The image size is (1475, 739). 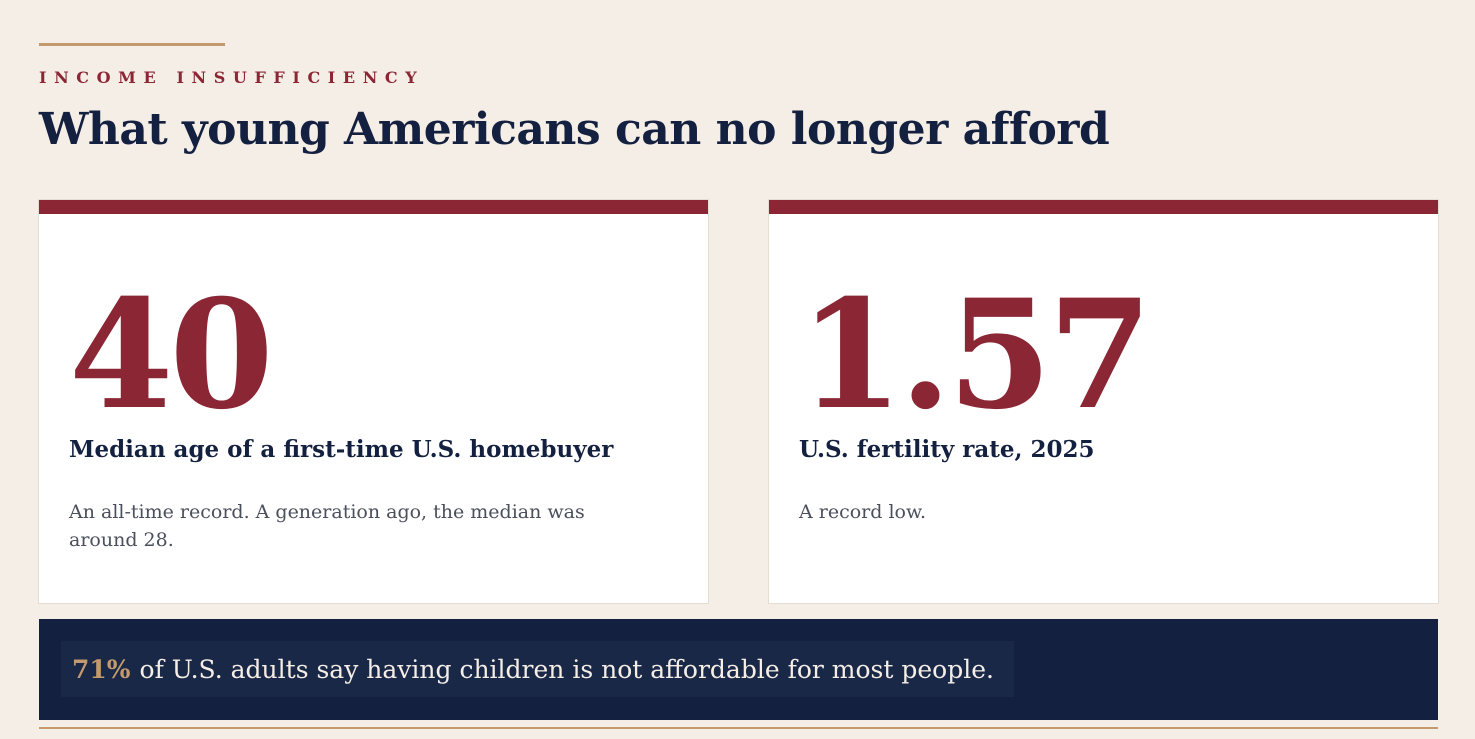 What do you see at coordinates (171, 355) in the screenshot?
I see `stat-value: 40` at bounding box center [171, 355].